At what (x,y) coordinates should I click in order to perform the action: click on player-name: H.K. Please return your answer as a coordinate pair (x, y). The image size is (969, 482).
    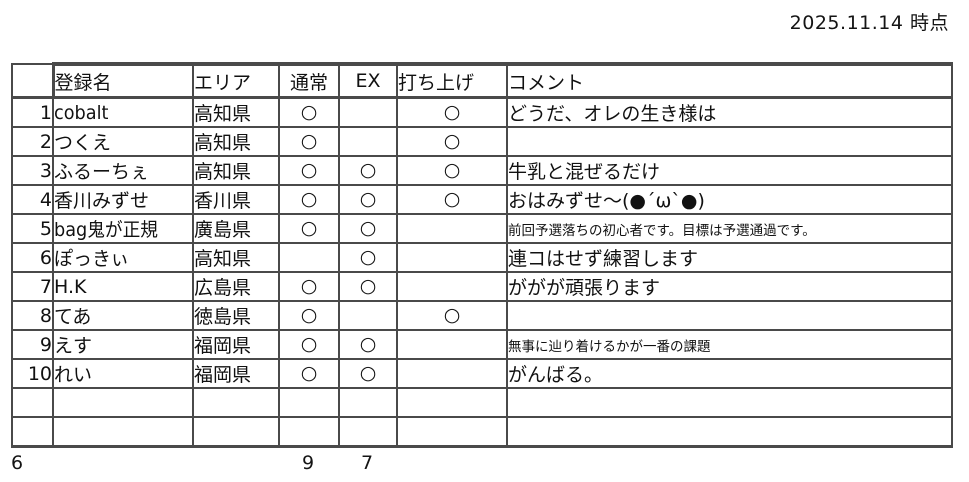
    Looking at the image, I should click on (123, 286).